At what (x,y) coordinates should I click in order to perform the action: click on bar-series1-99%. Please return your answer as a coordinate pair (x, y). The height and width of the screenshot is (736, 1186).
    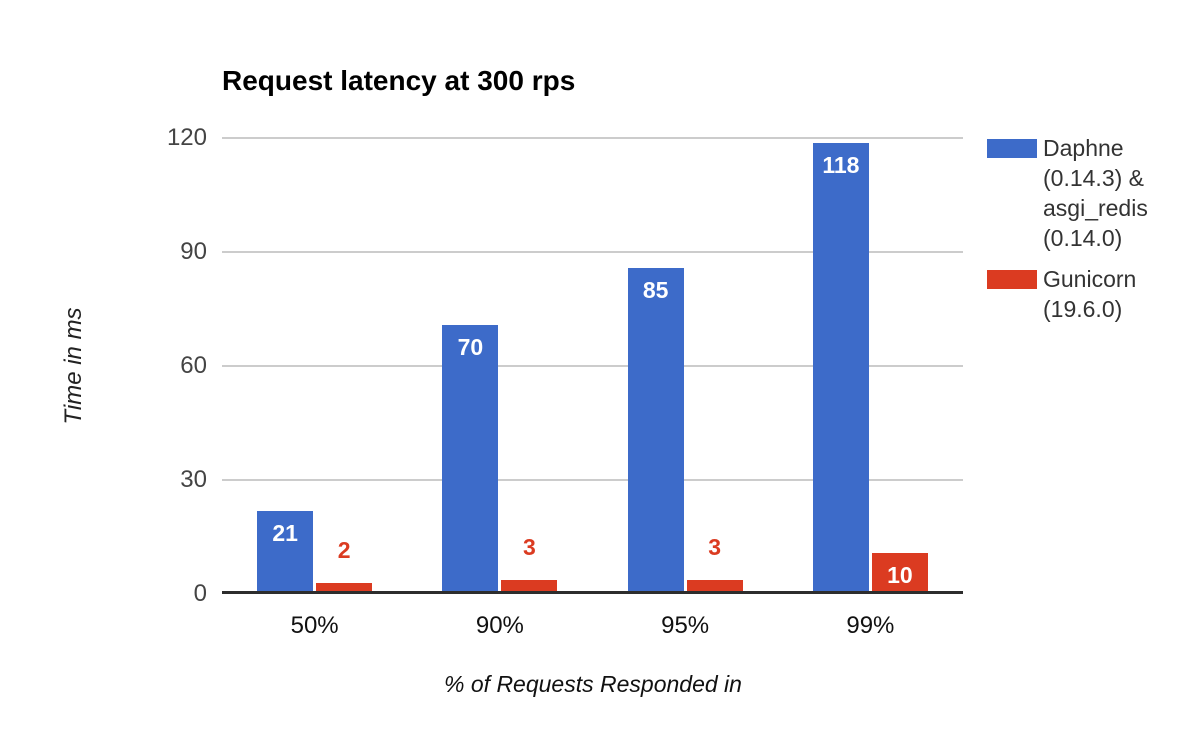
    Looking at the image, I should click on (840, 366).